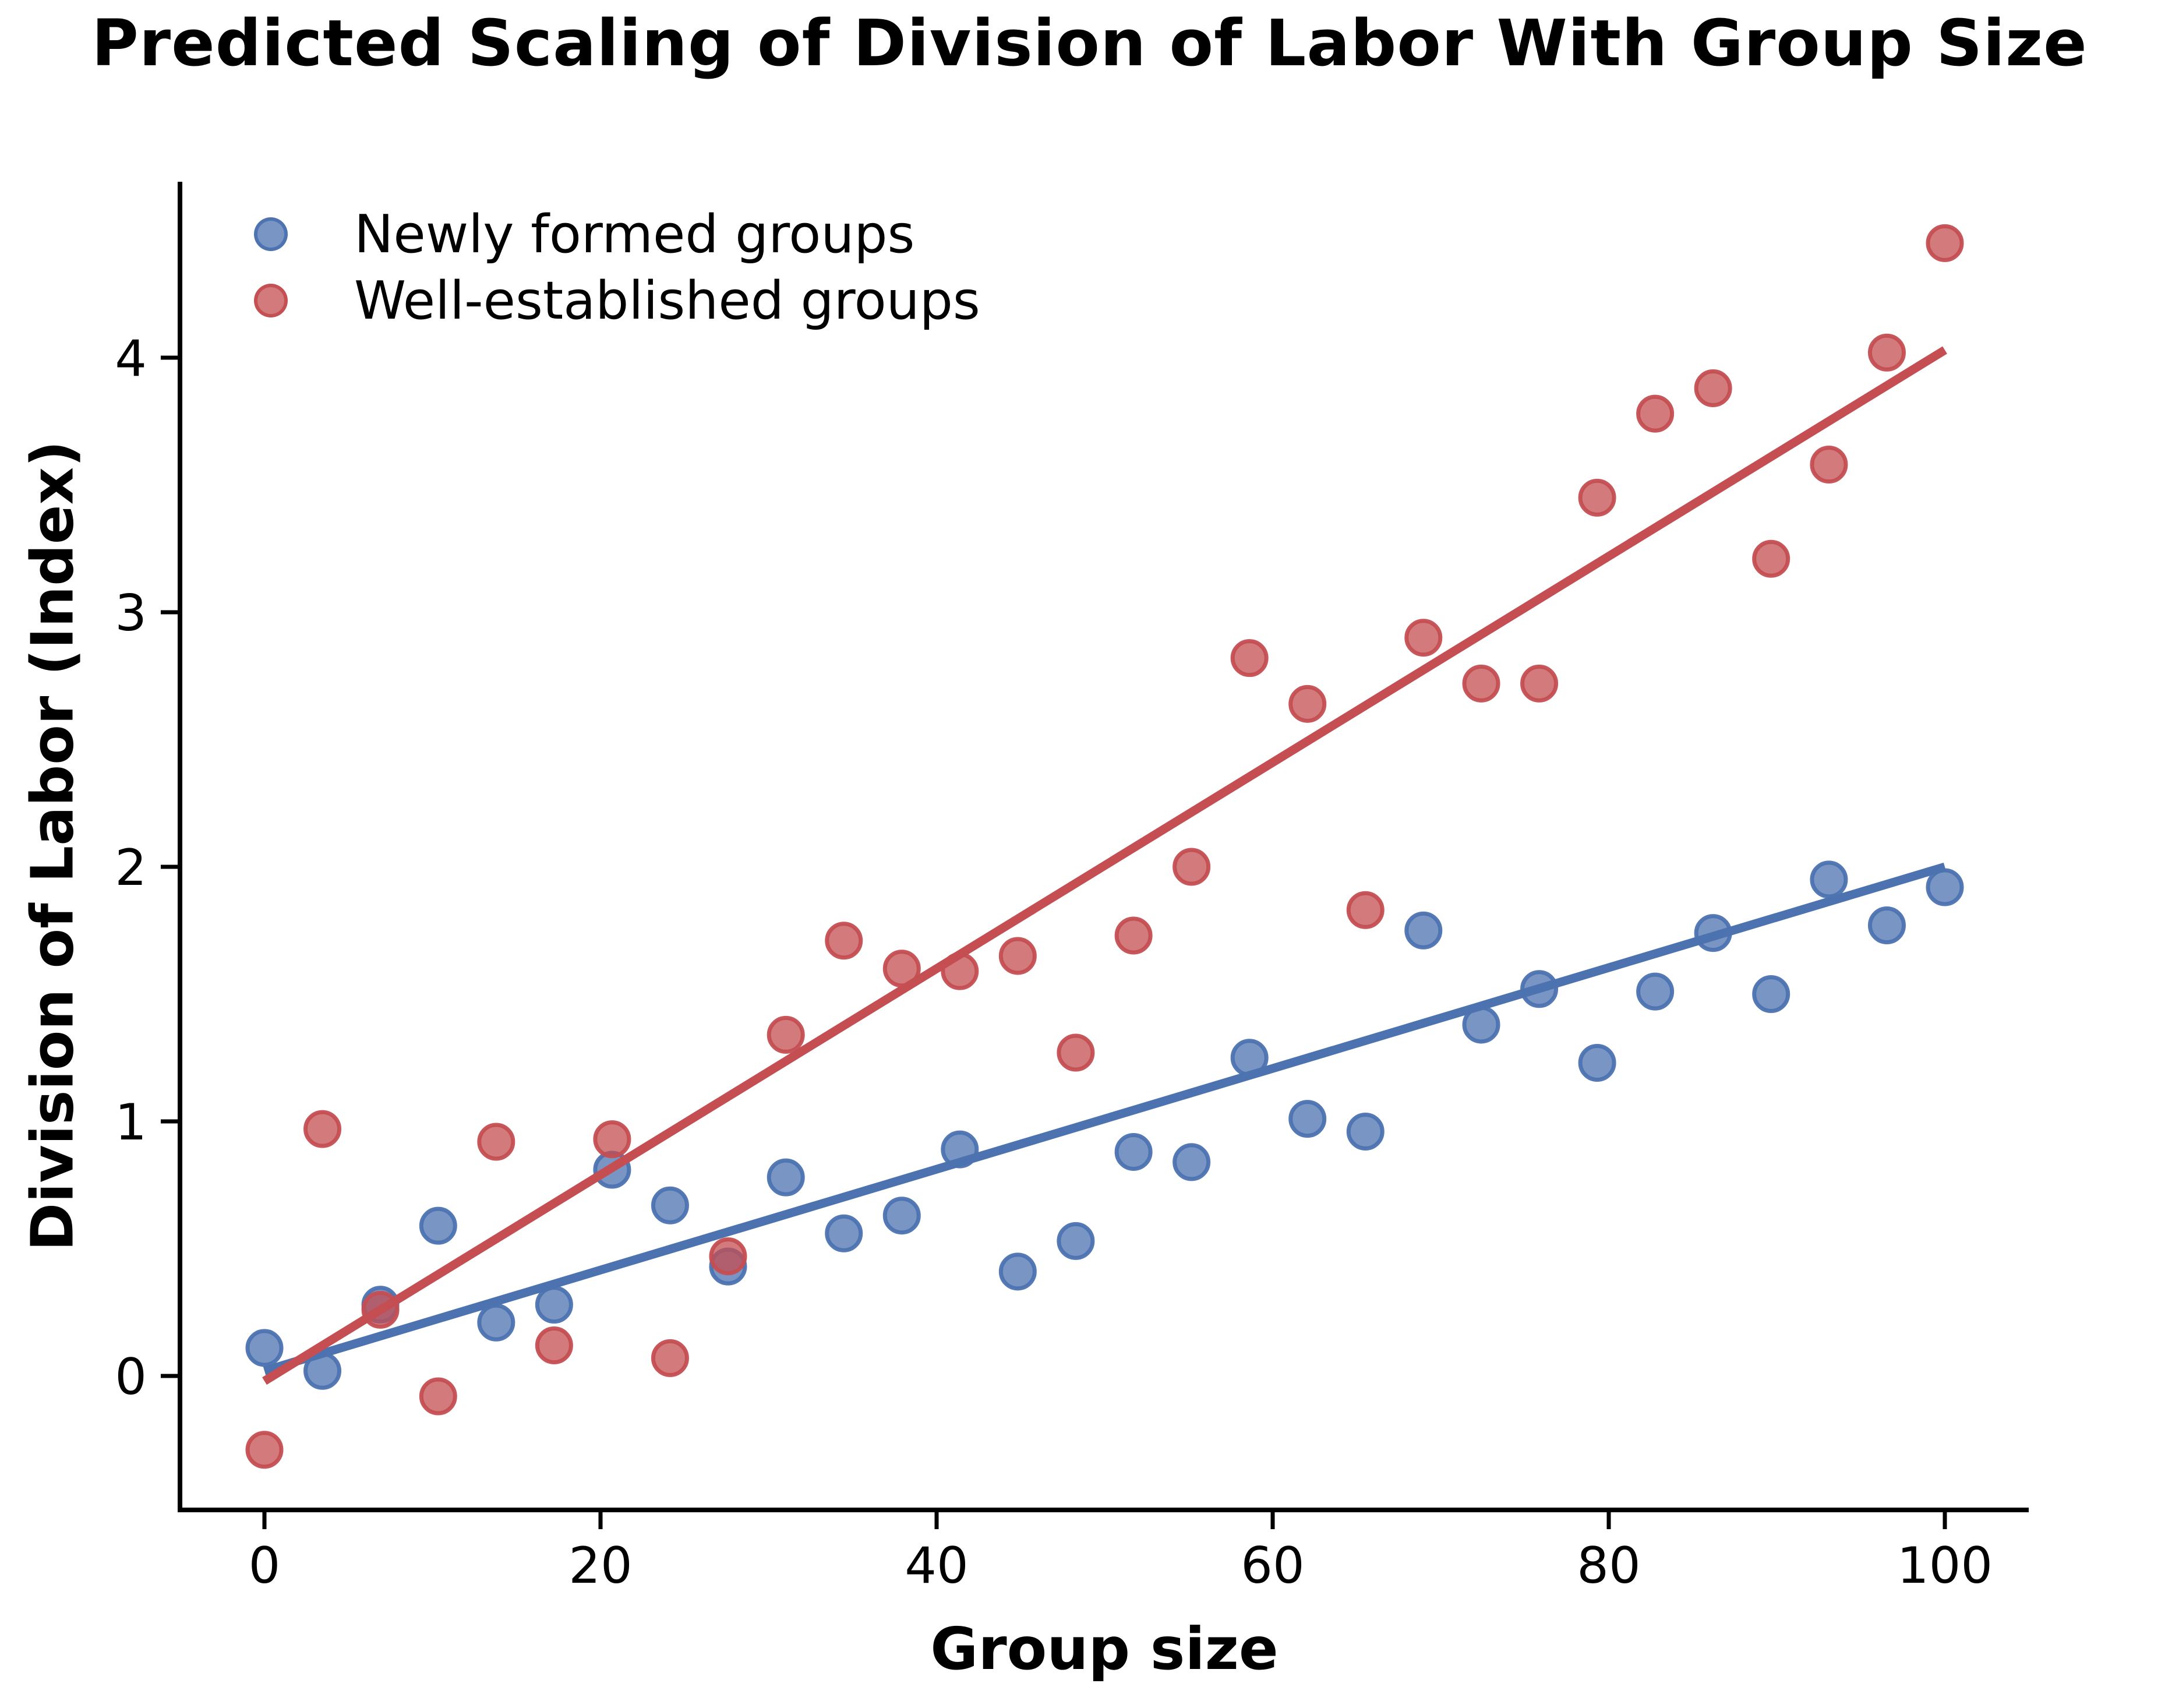  I want to click on legend-label-well-established: Well-established groups, so click(667, 300).